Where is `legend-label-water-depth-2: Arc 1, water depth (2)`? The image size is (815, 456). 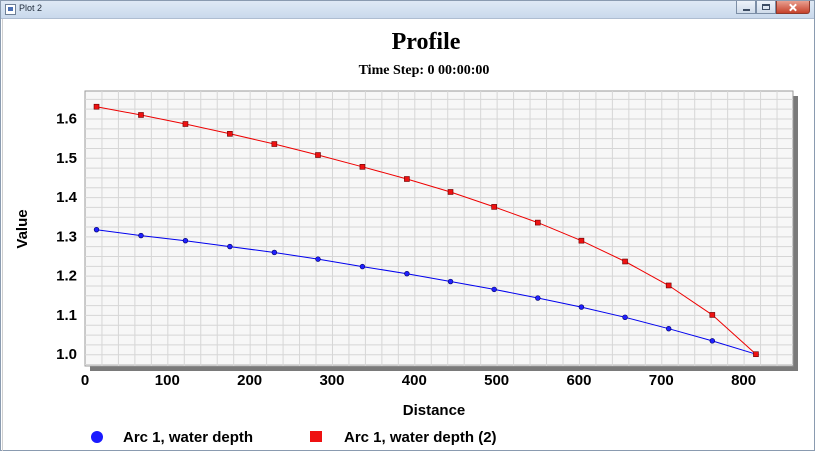
legend-label-water-depth-2: Arc 1, water depth (2) is located at coordinates (420, 437).